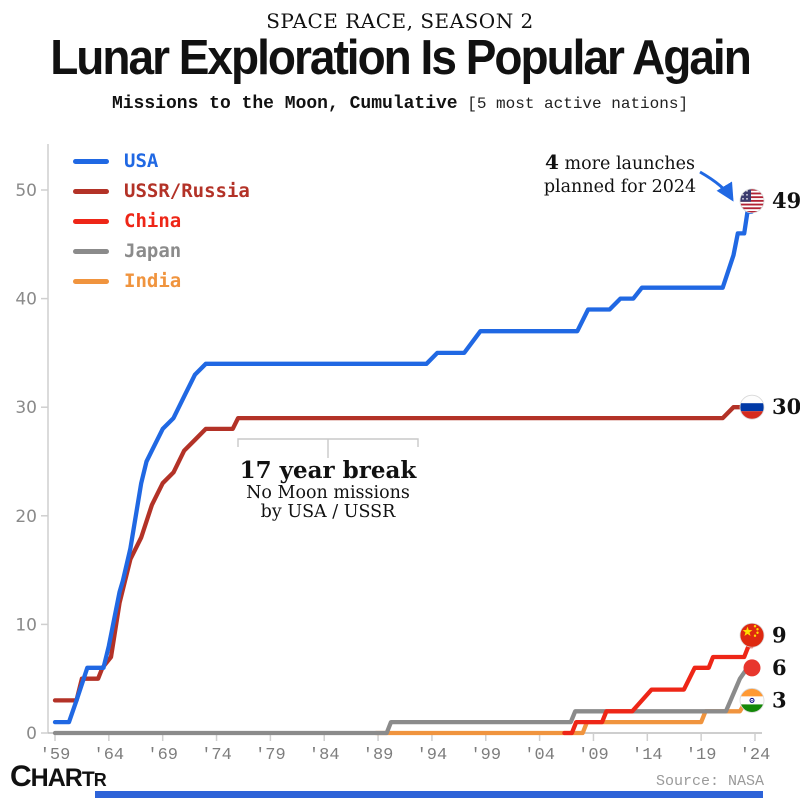 Image resolution: width=800 pixels, height=800 pixels. I want to click on japan-flag-icon, so click(752, 668).